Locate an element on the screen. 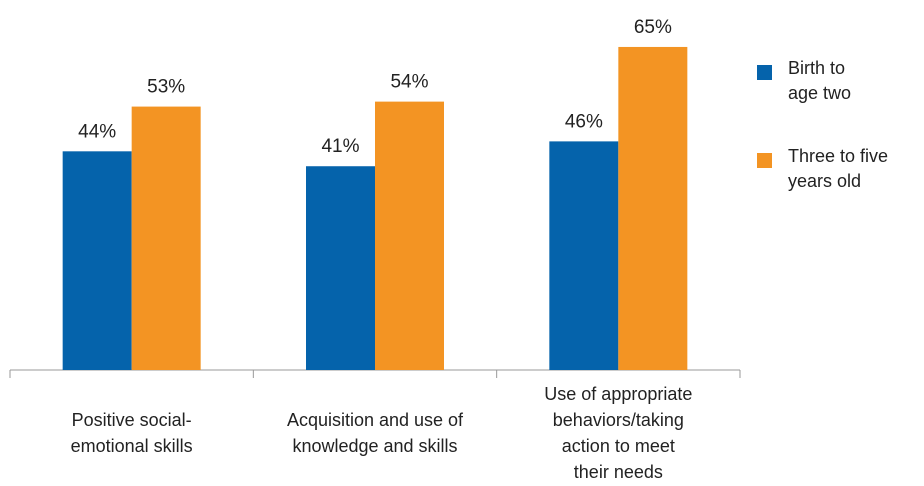 This screenshot has height=486, width=924. value-label: 41% is located at coordinates (340, 146).